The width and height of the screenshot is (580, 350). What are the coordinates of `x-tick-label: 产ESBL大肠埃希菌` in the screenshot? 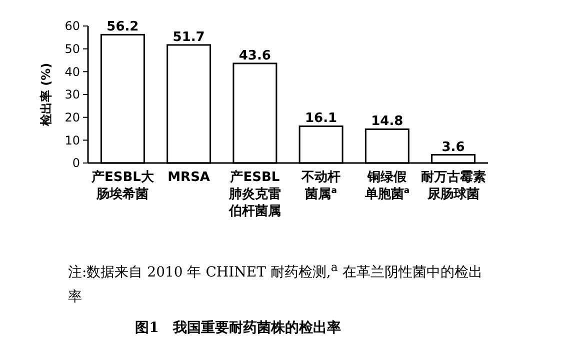 It's located at (122, 185).